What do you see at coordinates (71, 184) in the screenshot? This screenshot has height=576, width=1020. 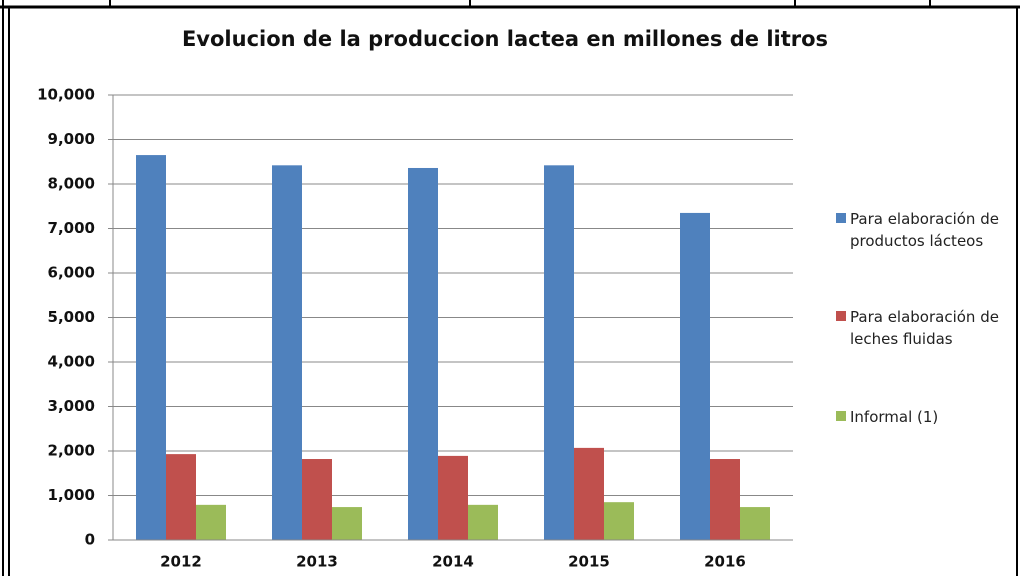 I see `y-tick-label: 8,000` at bounding box center [71, 184].